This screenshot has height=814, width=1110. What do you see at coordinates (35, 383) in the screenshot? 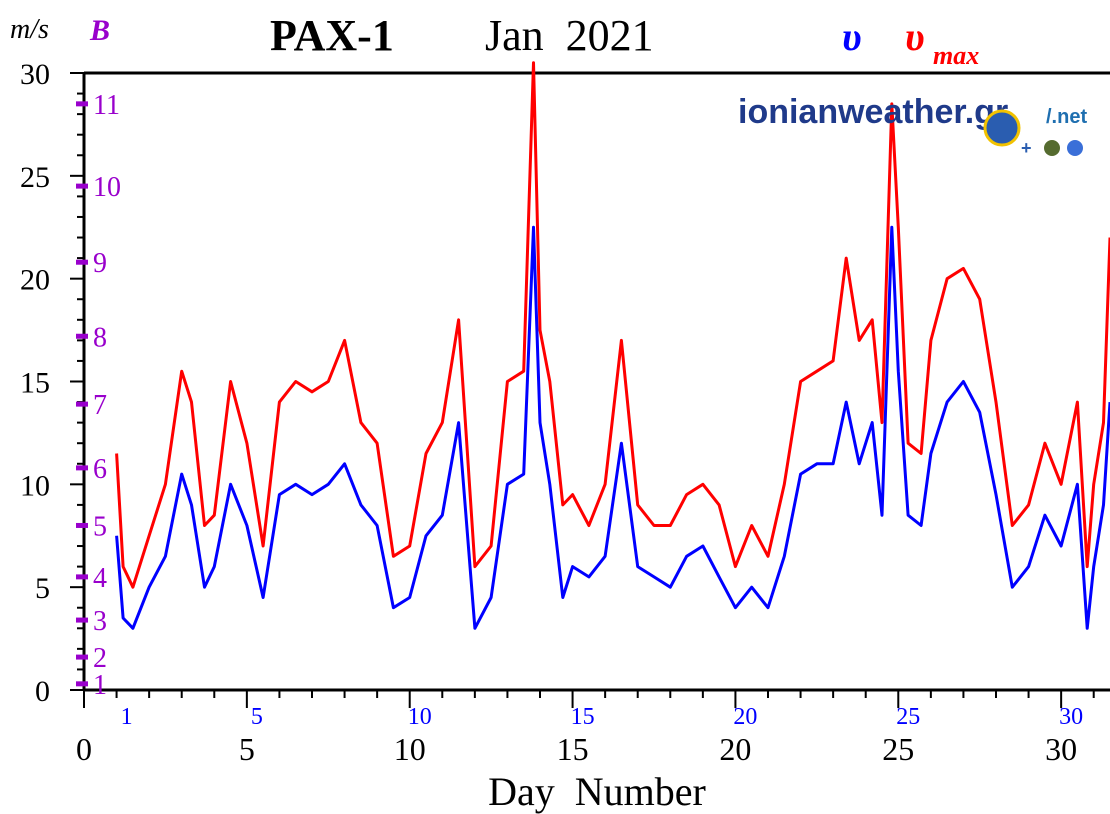
I see `y-tick-label: 15` at bounding box center [35, 383].